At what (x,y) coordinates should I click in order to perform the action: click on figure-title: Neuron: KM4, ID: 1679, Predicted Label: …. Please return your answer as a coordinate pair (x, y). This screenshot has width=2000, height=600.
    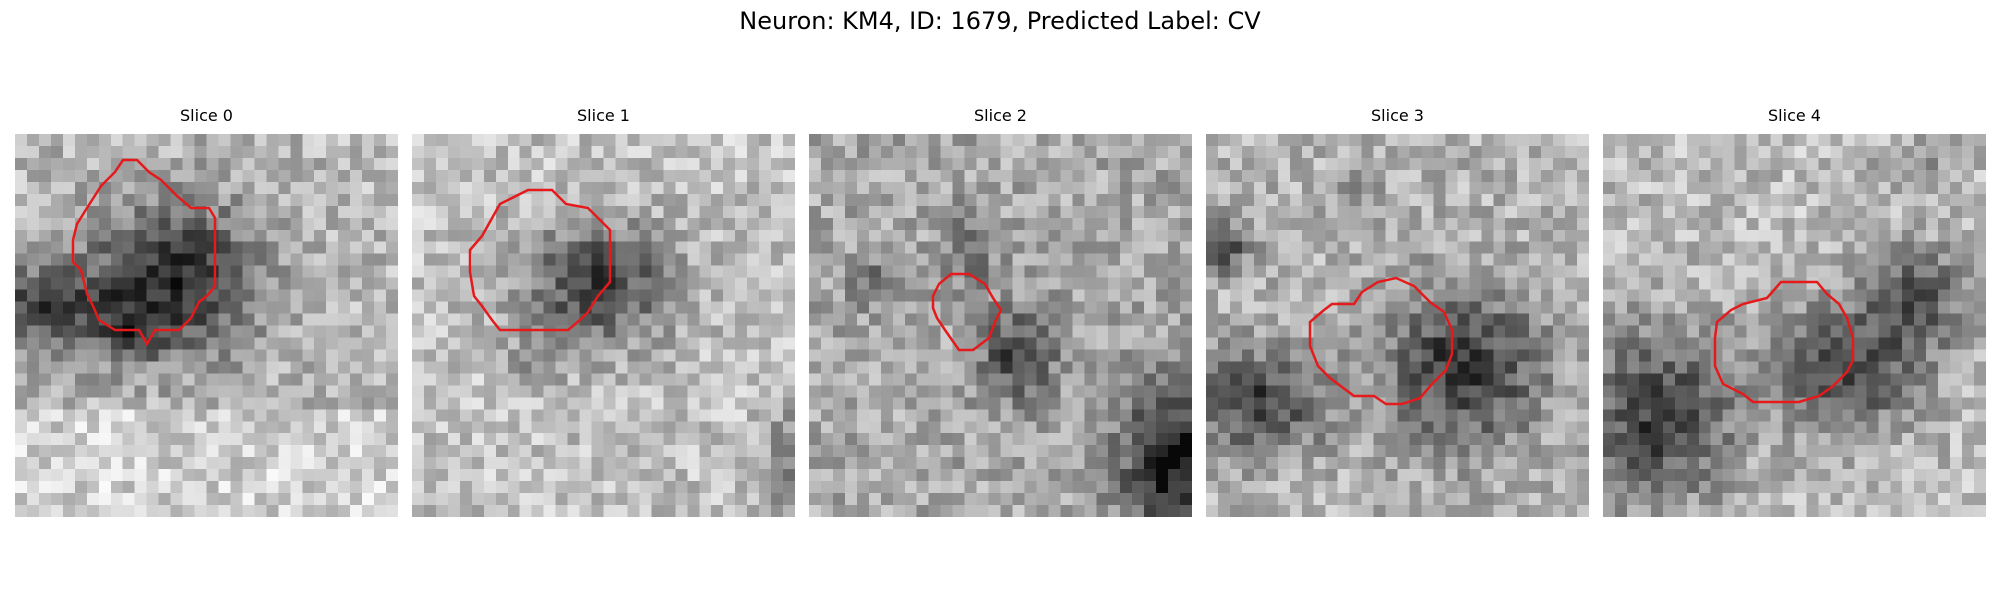
    Looking at the image, I should click on (1000, 21).